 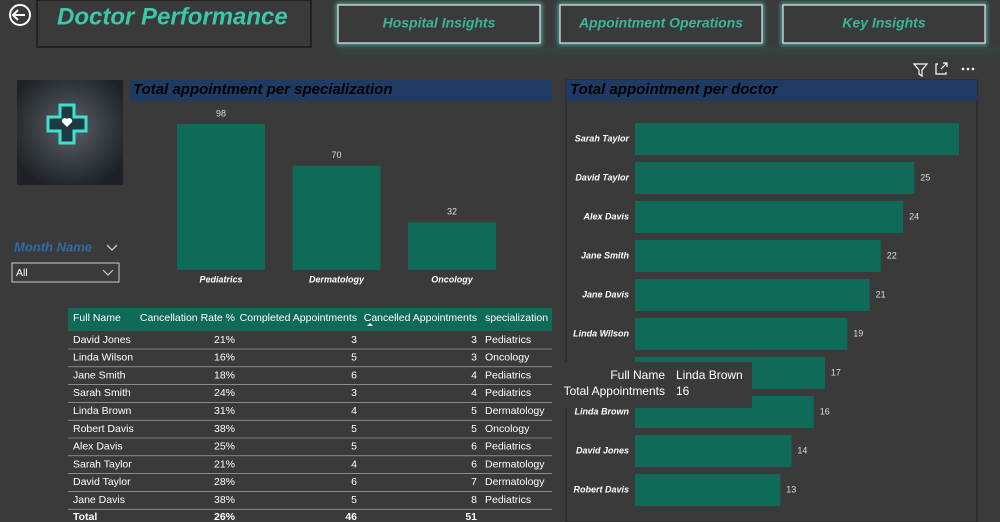 What do you see at coordinates (452, 279) in the screenshot?
I see `x-tick-label: Oncology` at bounding box center [452, 279].